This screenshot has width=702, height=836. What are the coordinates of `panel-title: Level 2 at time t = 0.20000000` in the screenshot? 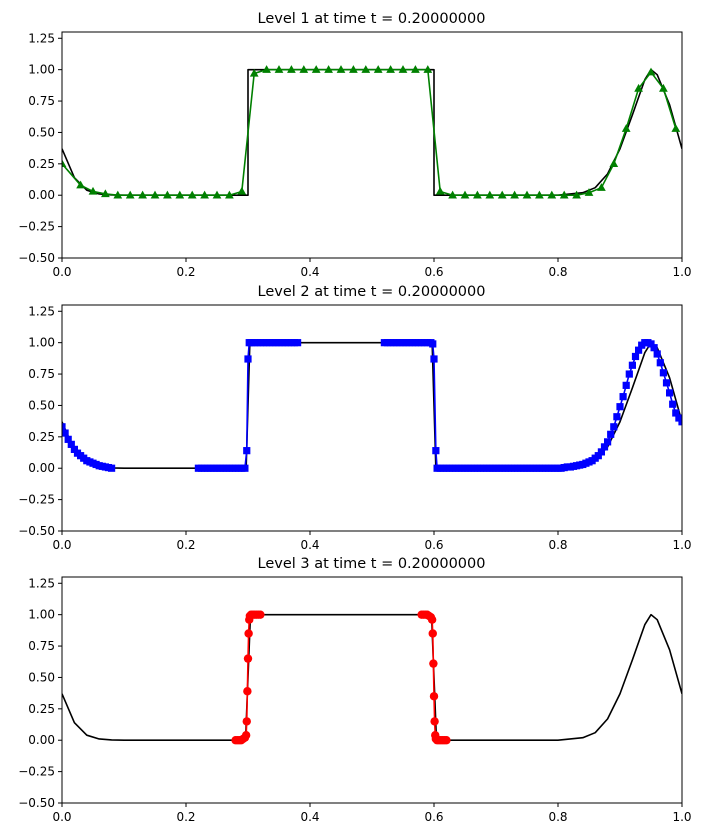 It's located at (372, 292).